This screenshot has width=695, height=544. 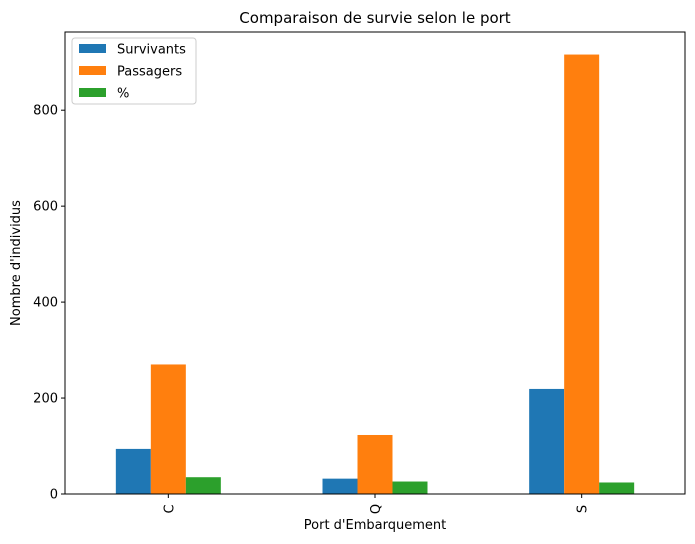 What do you see at coordinates (123, 94) in the screenshot?
I see `legend-label: %` at bounding box center [123, 94].